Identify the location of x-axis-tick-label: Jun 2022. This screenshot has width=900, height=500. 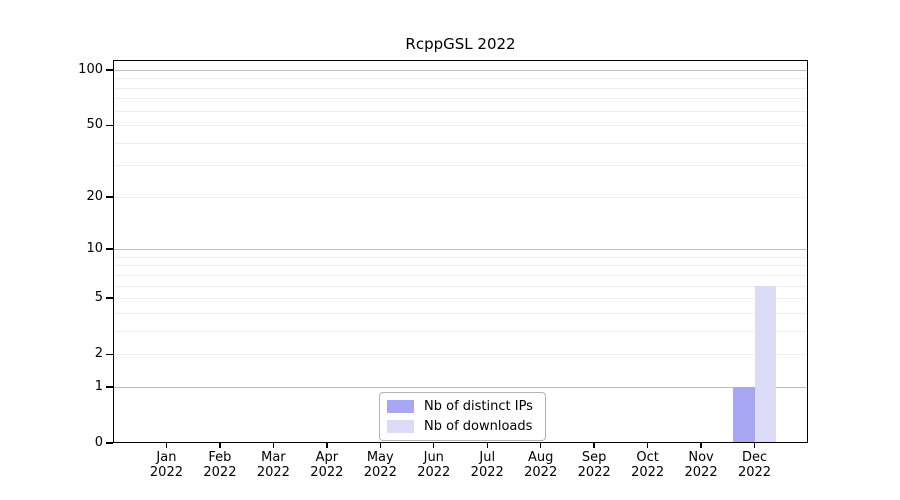
(434, 465).